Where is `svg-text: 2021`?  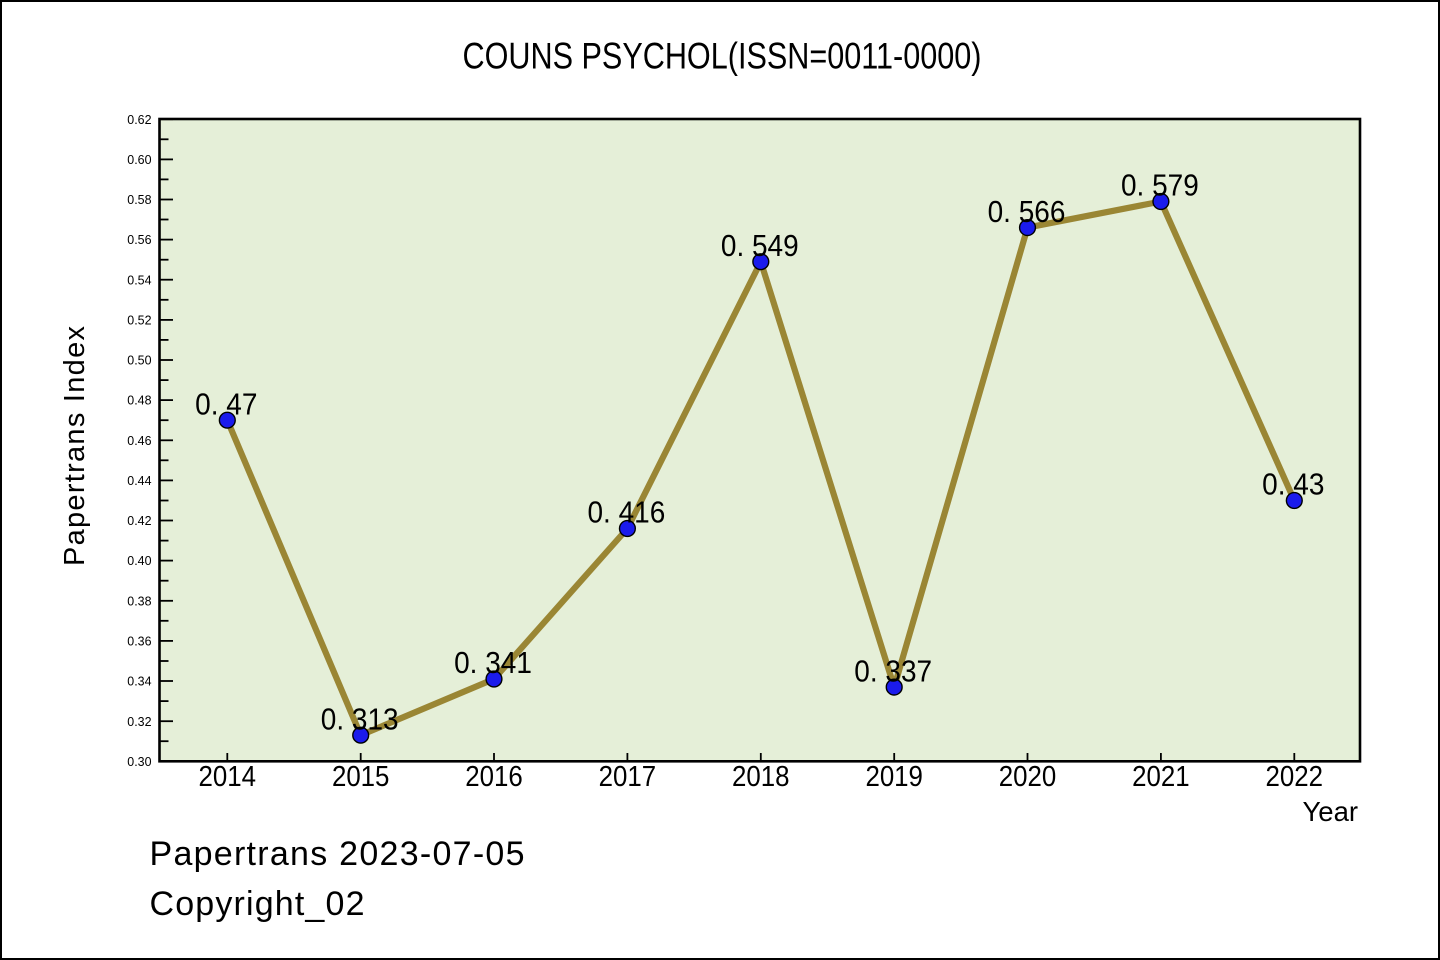 svg-text: 2021 is located at coordinates (1161, 777).